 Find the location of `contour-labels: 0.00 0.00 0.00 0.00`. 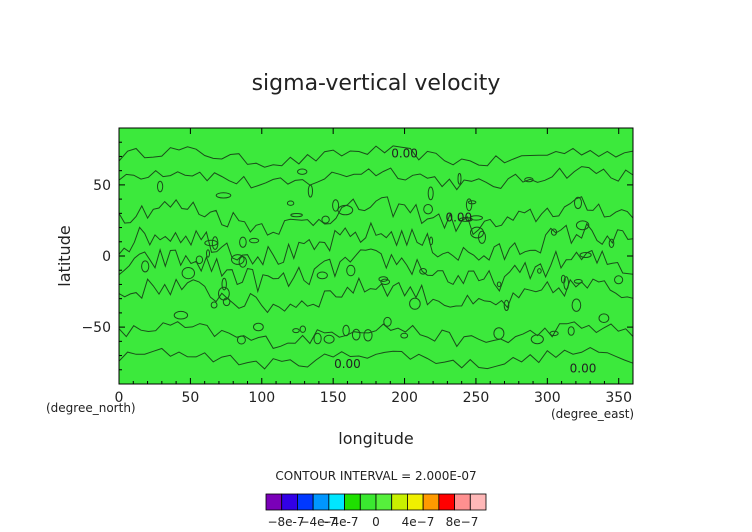

contour-labels: 0.00 0.00 0.00 0.00 is located at coordinates (465, 261).